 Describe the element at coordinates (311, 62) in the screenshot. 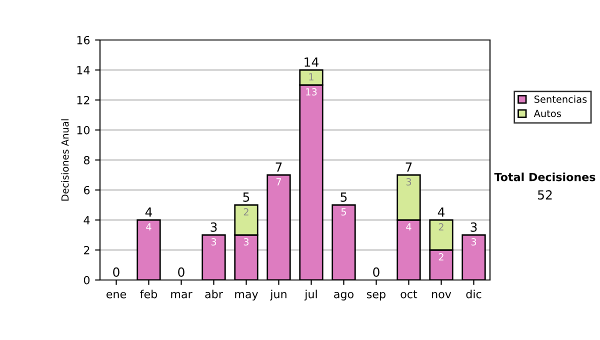

I see `total-label: 14` at that location.